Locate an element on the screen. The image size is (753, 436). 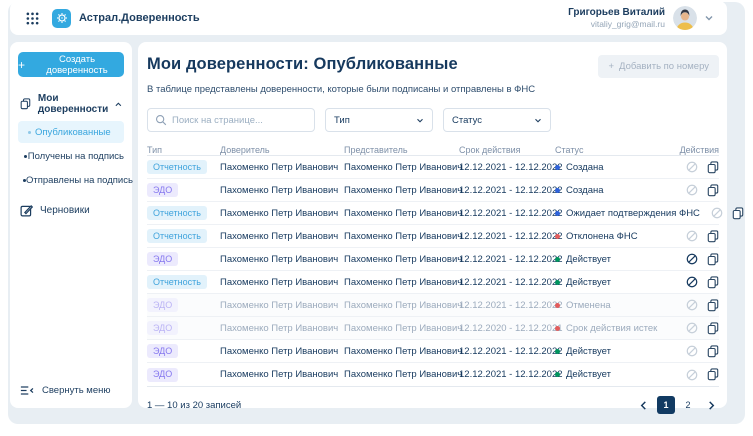
filters-bar: Тип Статус is located at coordinates (433, 120).